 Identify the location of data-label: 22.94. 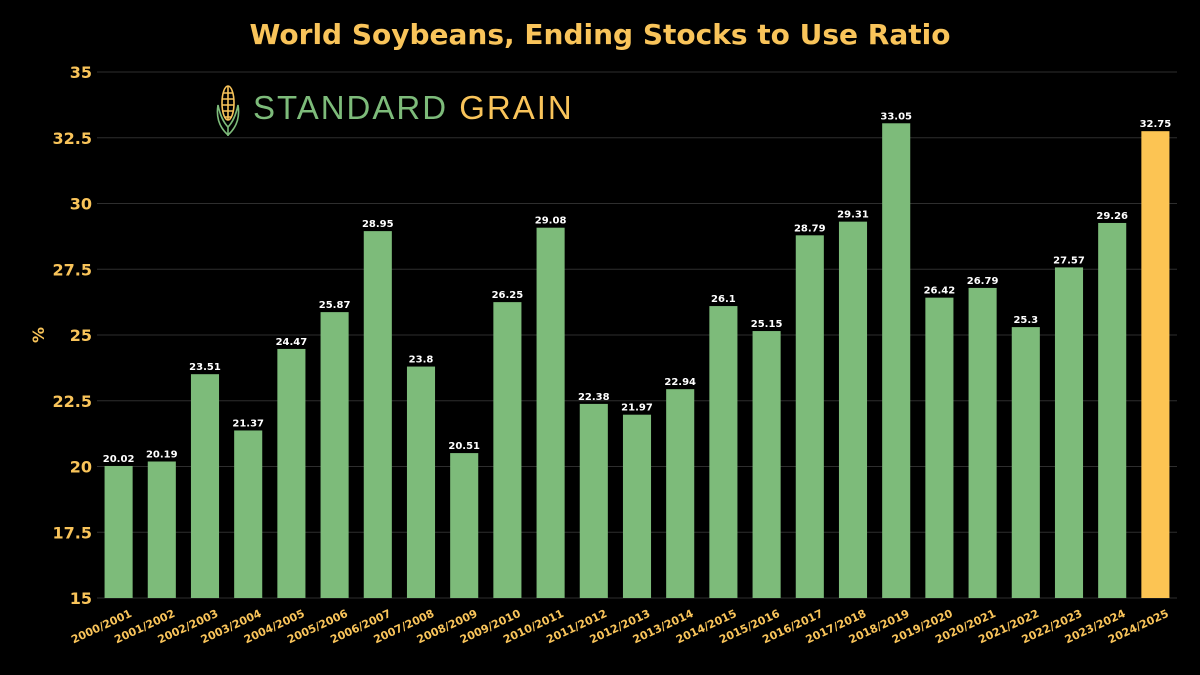
(680, 382).